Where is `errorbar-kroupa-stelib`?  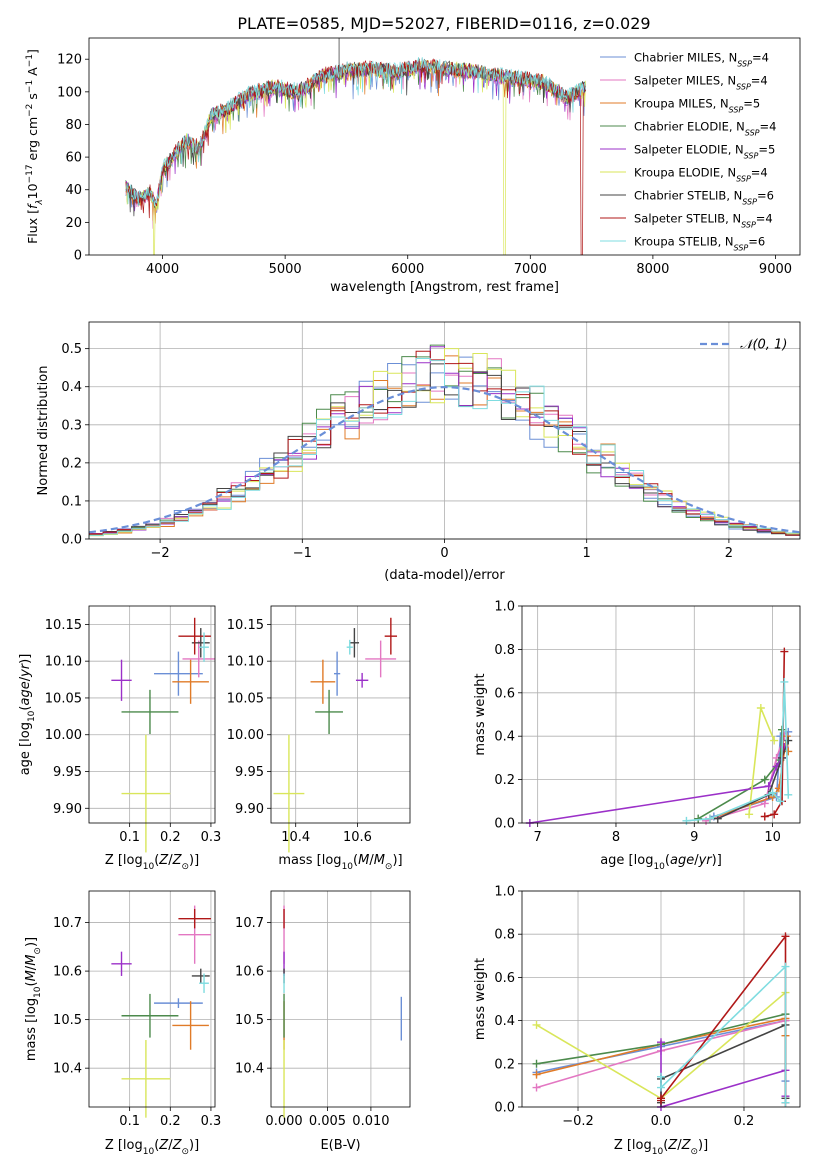
errorbar-kroupa-stelib is located at coordinates (204, 647).